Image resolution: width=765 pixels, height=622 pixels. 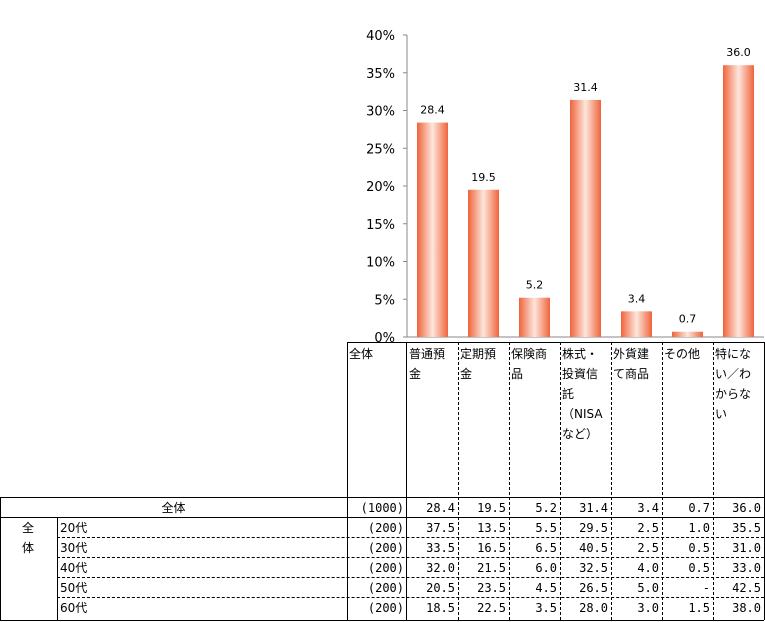 What do you see at coordinates (380, 263) in the screenshot?
I see `y-tick-label: 10%` at bounding box center [380, 263].